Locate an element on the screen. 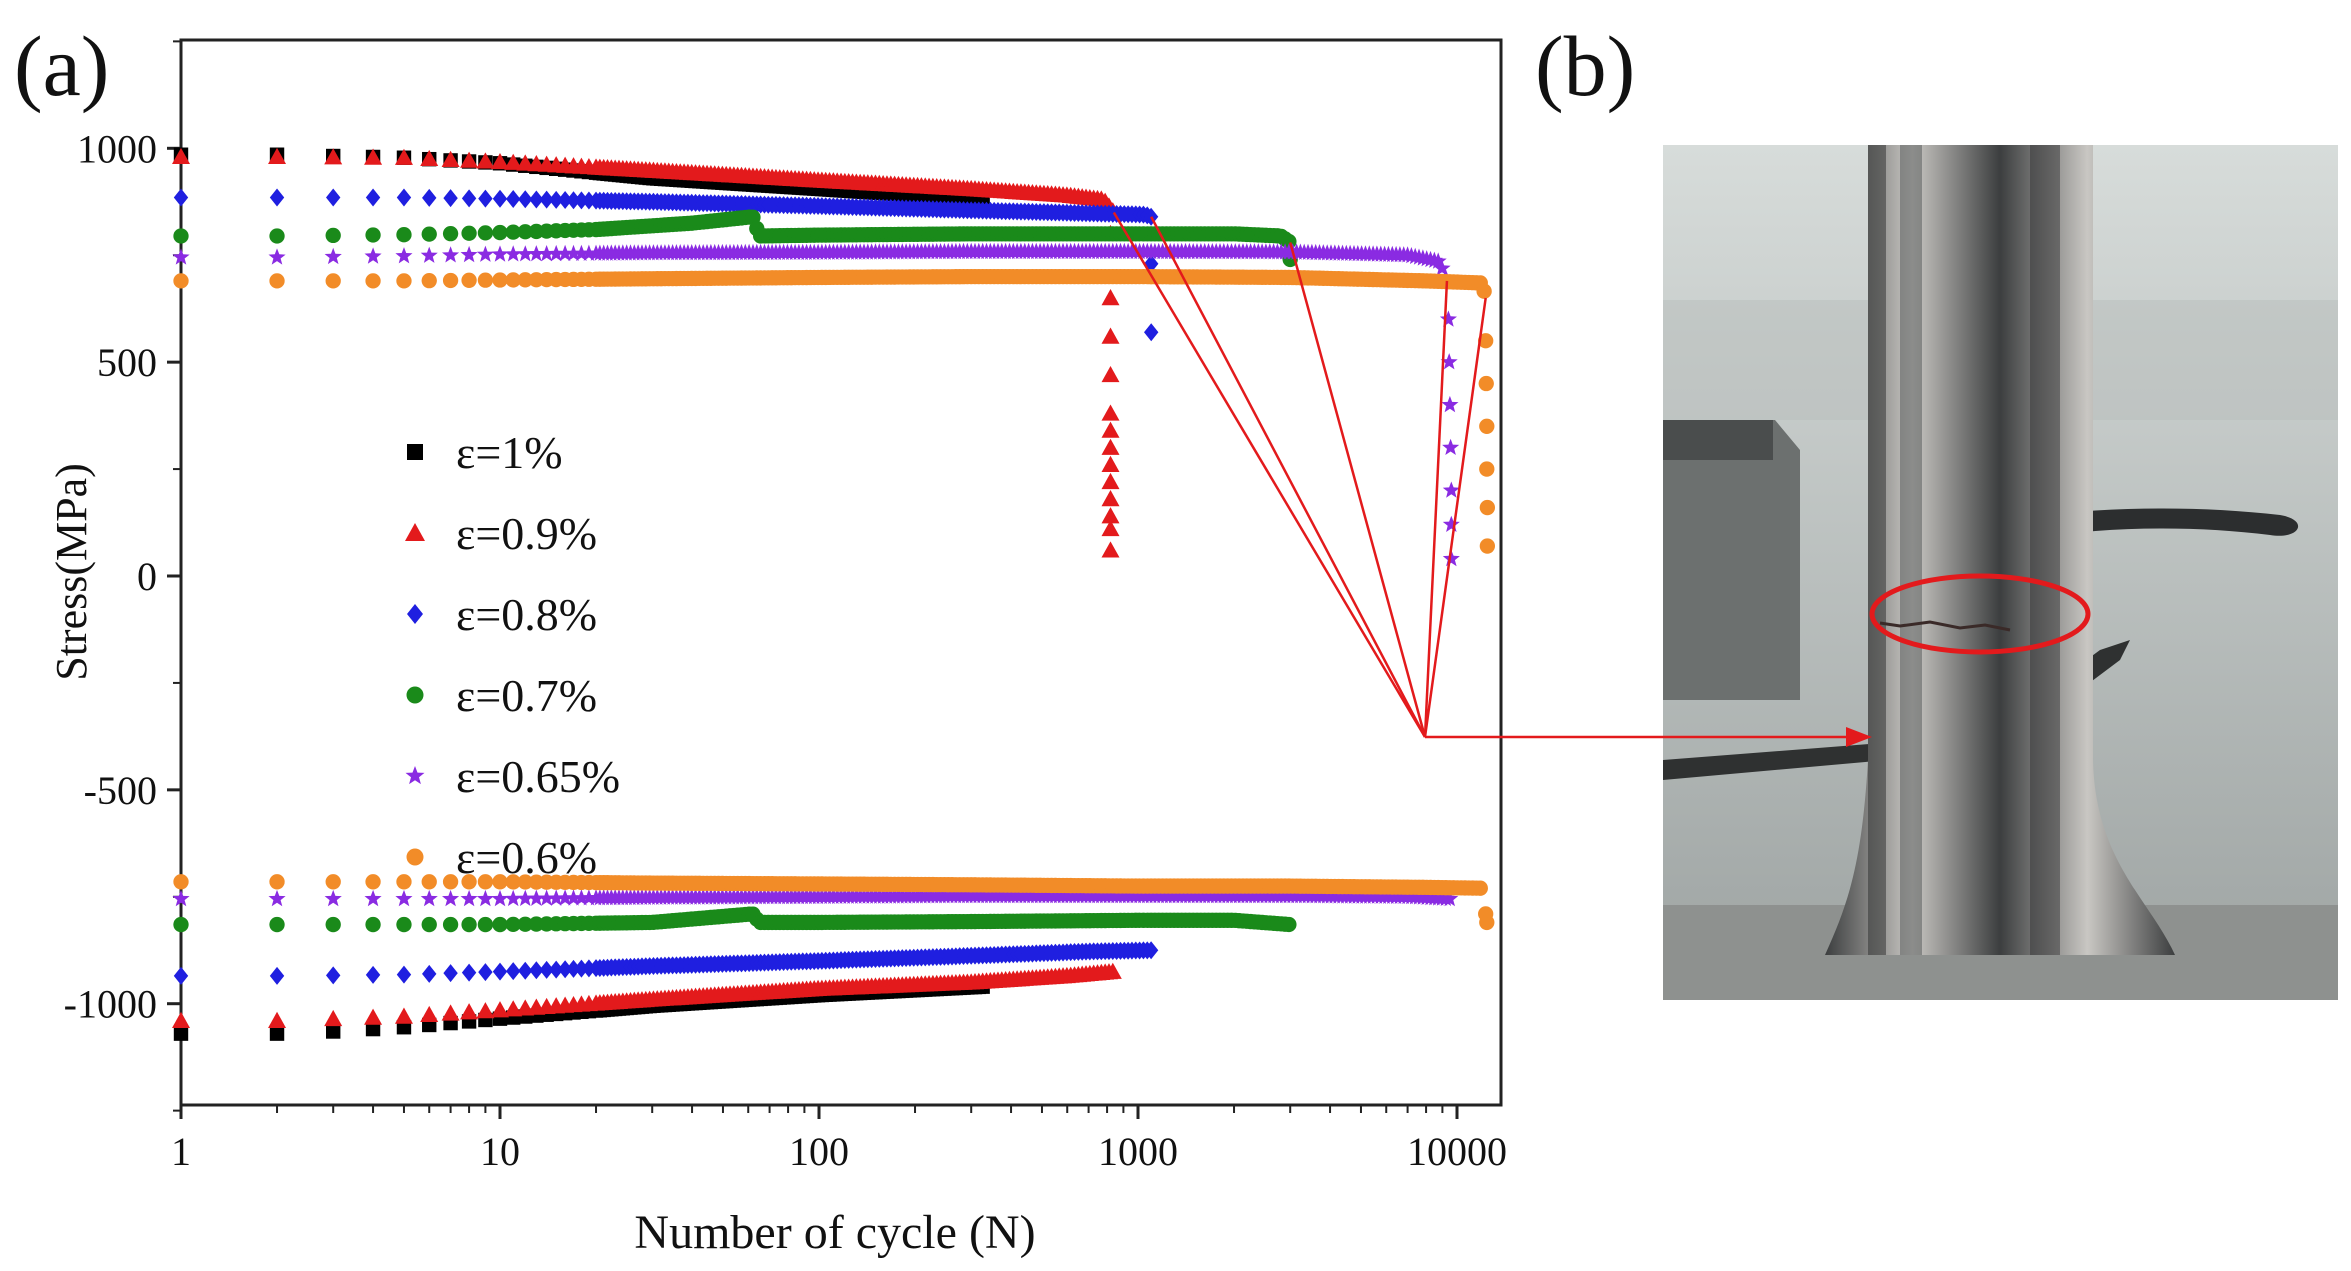  rod-edge-shadow is located at coordinates (2045, 550).